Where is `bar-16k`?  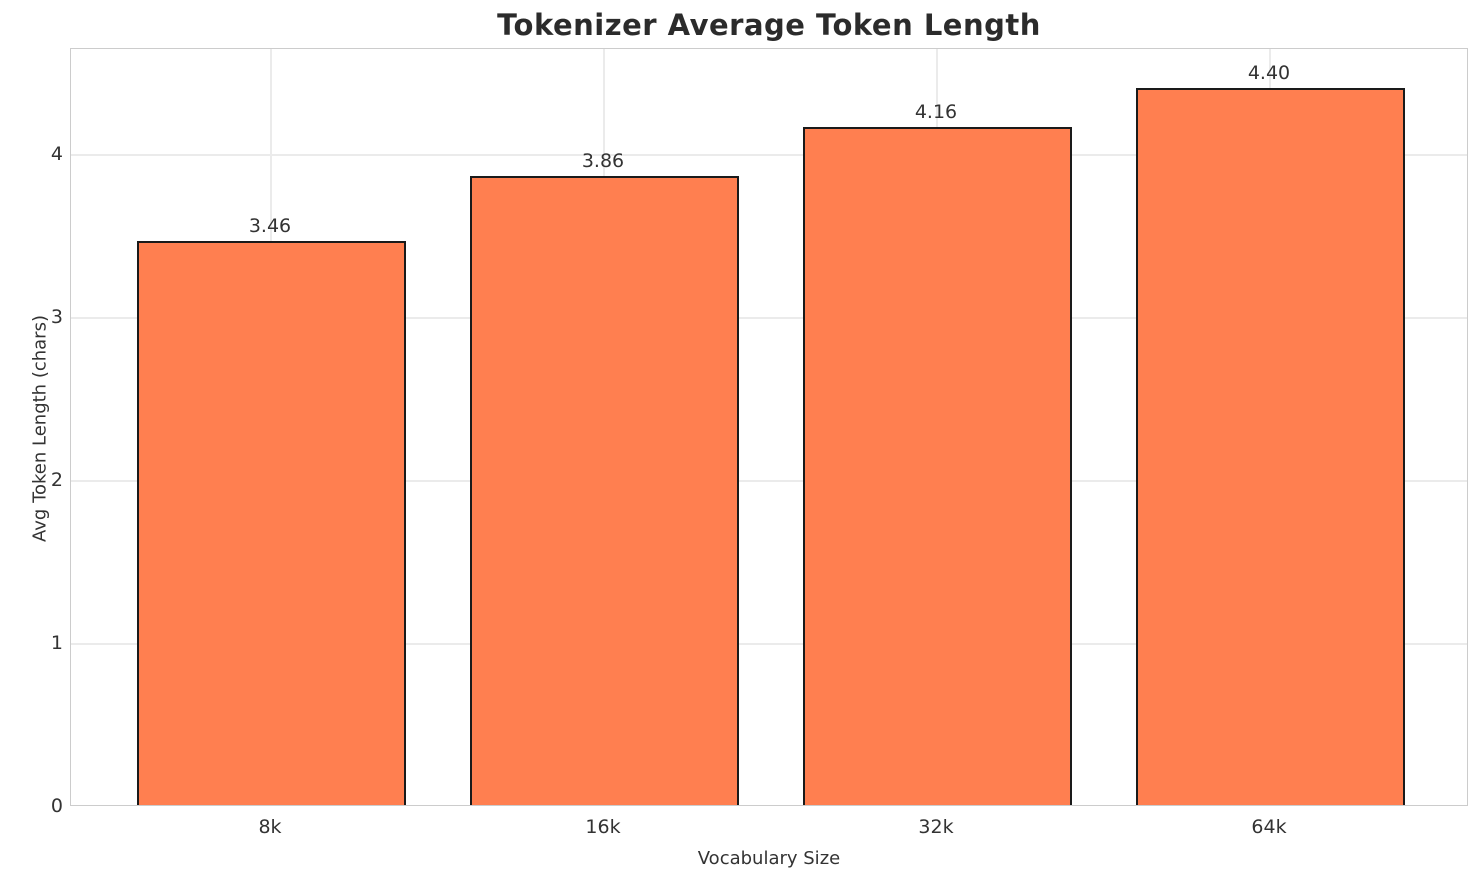 bar-16k is located at coordinates (604, 490).